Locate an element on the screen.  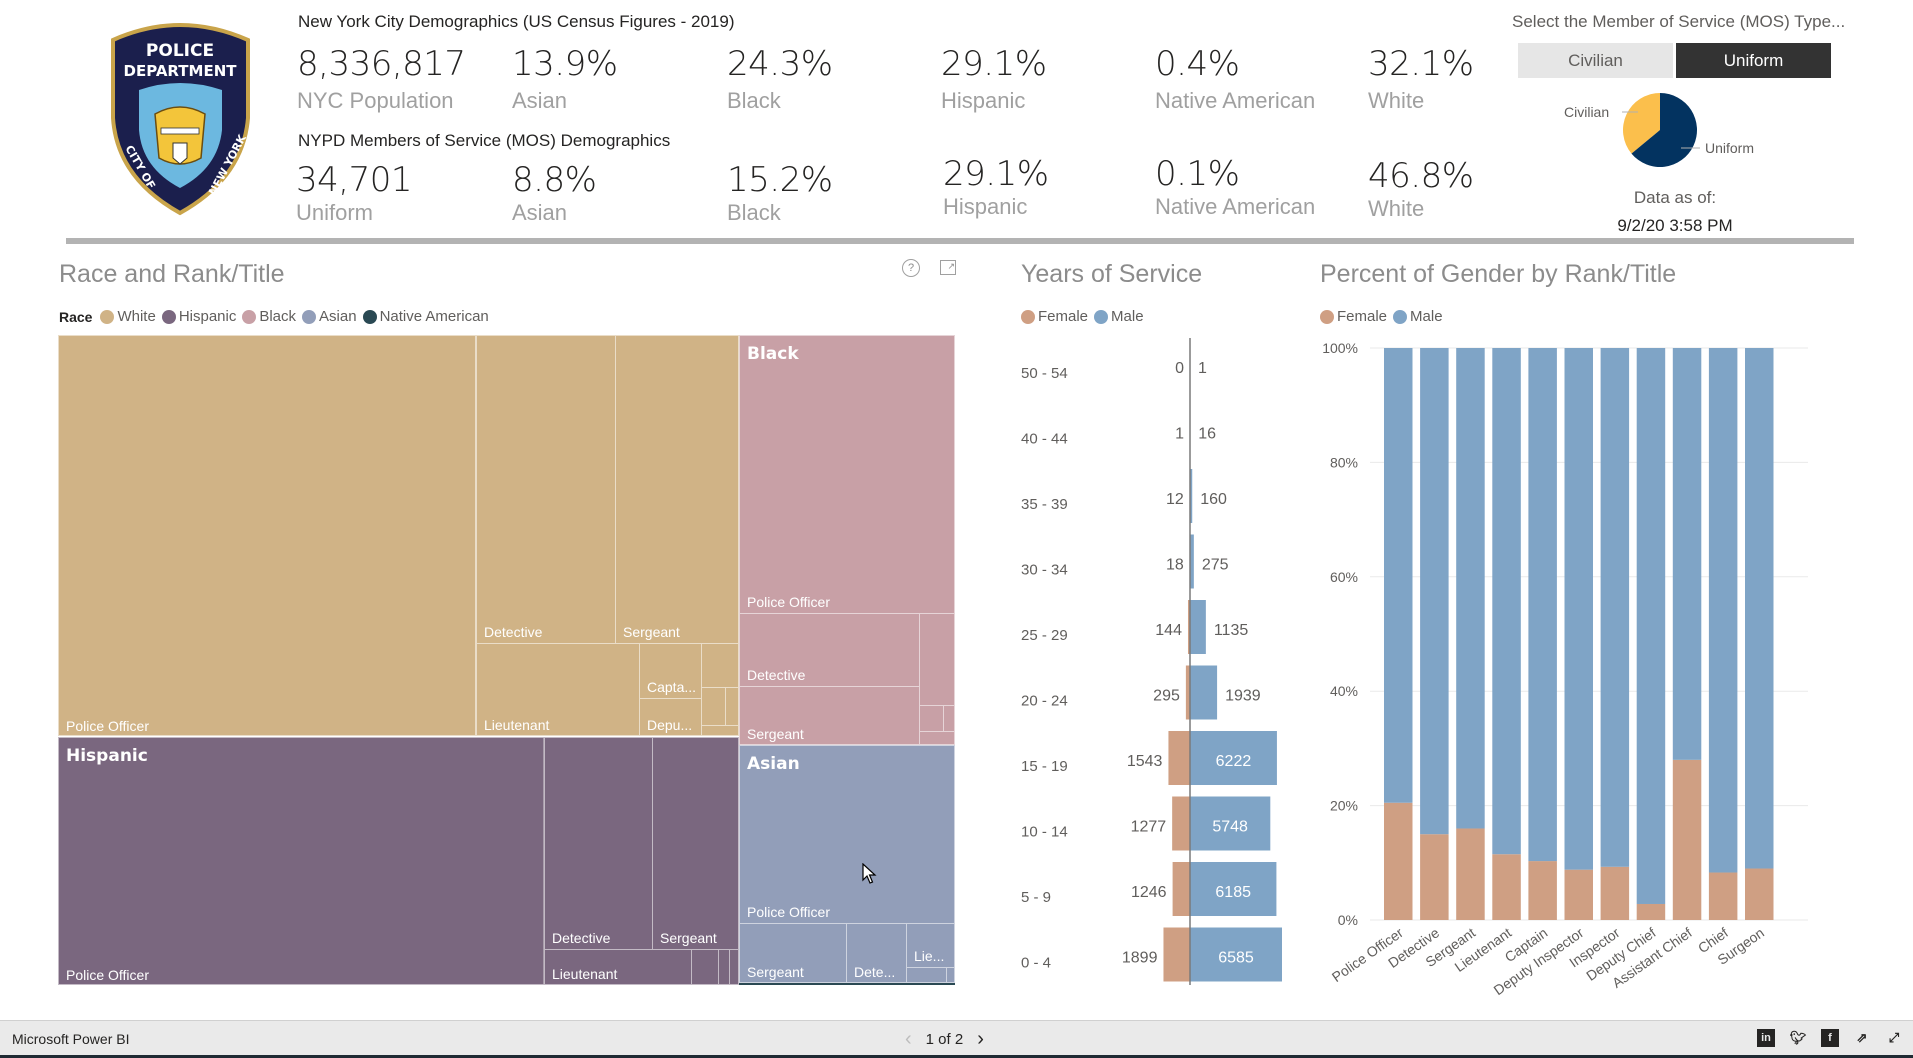
treemap-tile-hispanic-police-officer: Police Officer is located at coordinates (301, 861).